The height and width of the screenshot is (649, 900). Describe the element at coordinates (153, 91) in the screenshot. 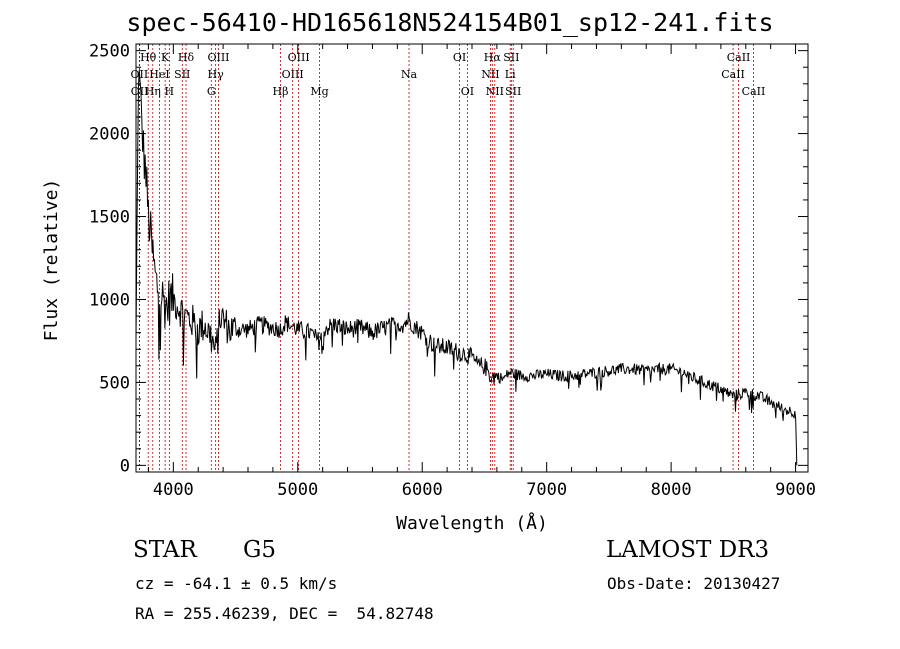

I see `line-label-3: Hη` at that location.